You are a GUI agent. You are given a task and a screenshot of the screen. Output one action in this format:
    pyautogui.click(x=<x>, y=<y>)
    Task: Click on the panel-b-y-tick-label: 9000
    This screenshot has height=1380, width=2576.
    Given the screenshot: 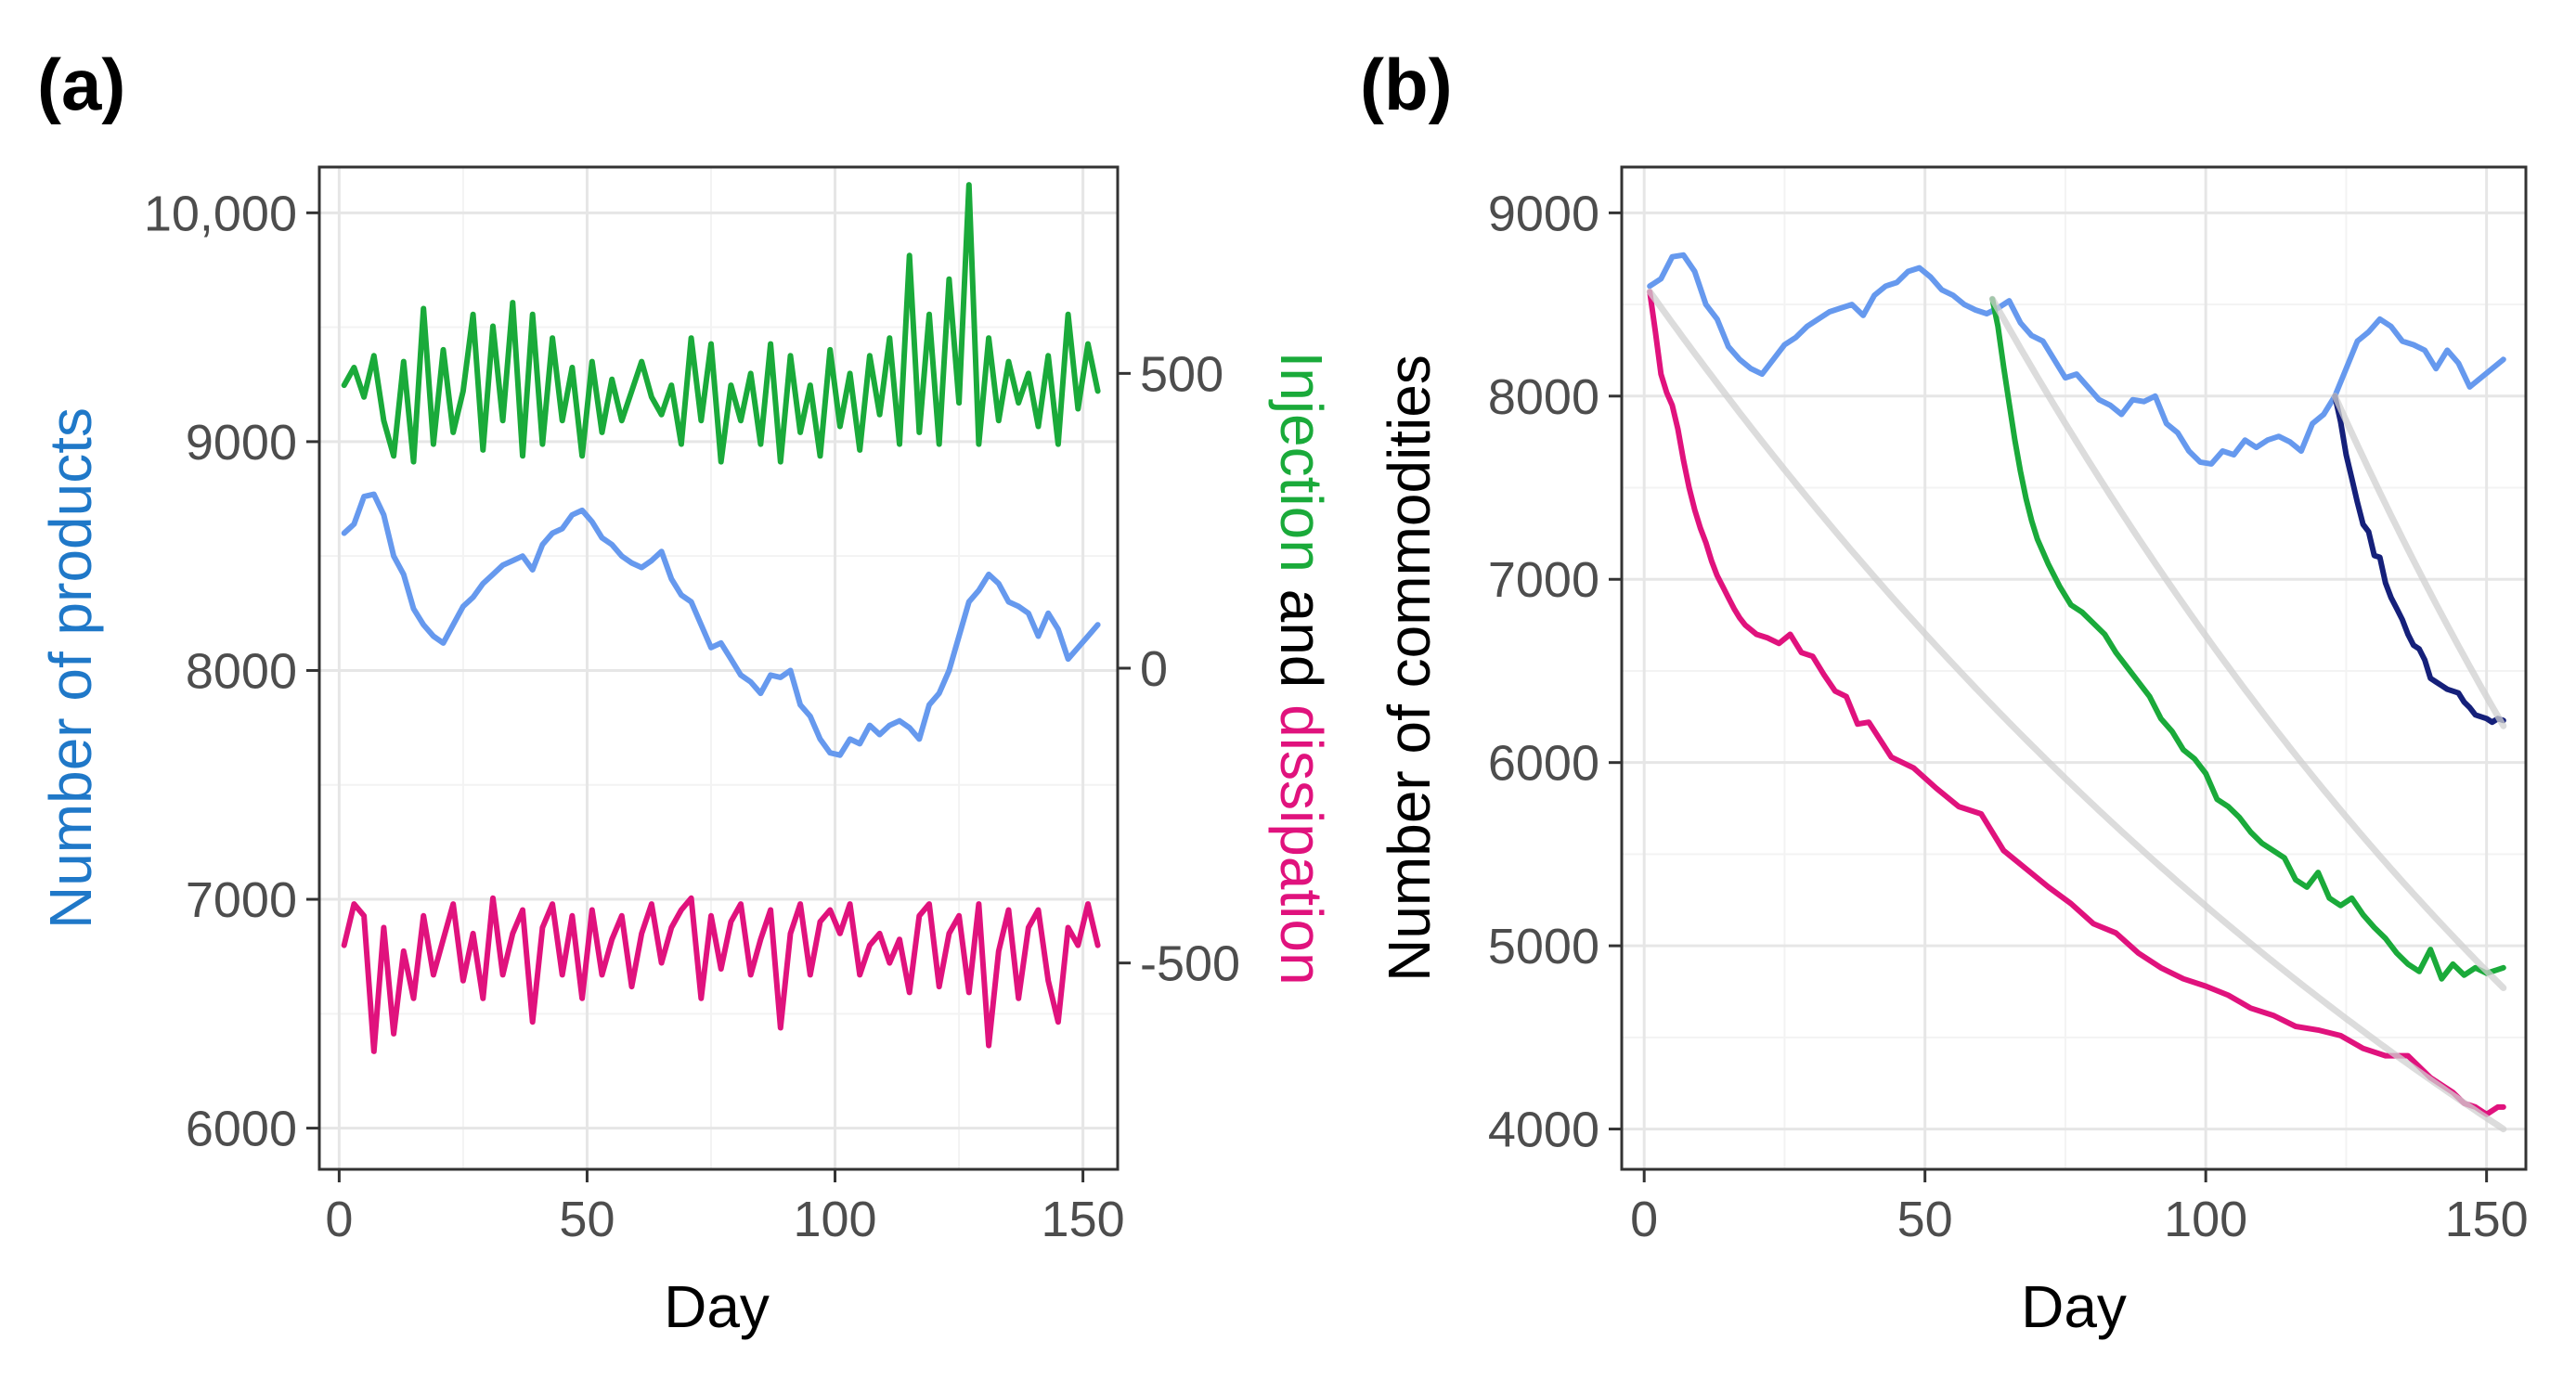 What is the action you would take?
    pyautogui.click(x=1543, y=214)
    